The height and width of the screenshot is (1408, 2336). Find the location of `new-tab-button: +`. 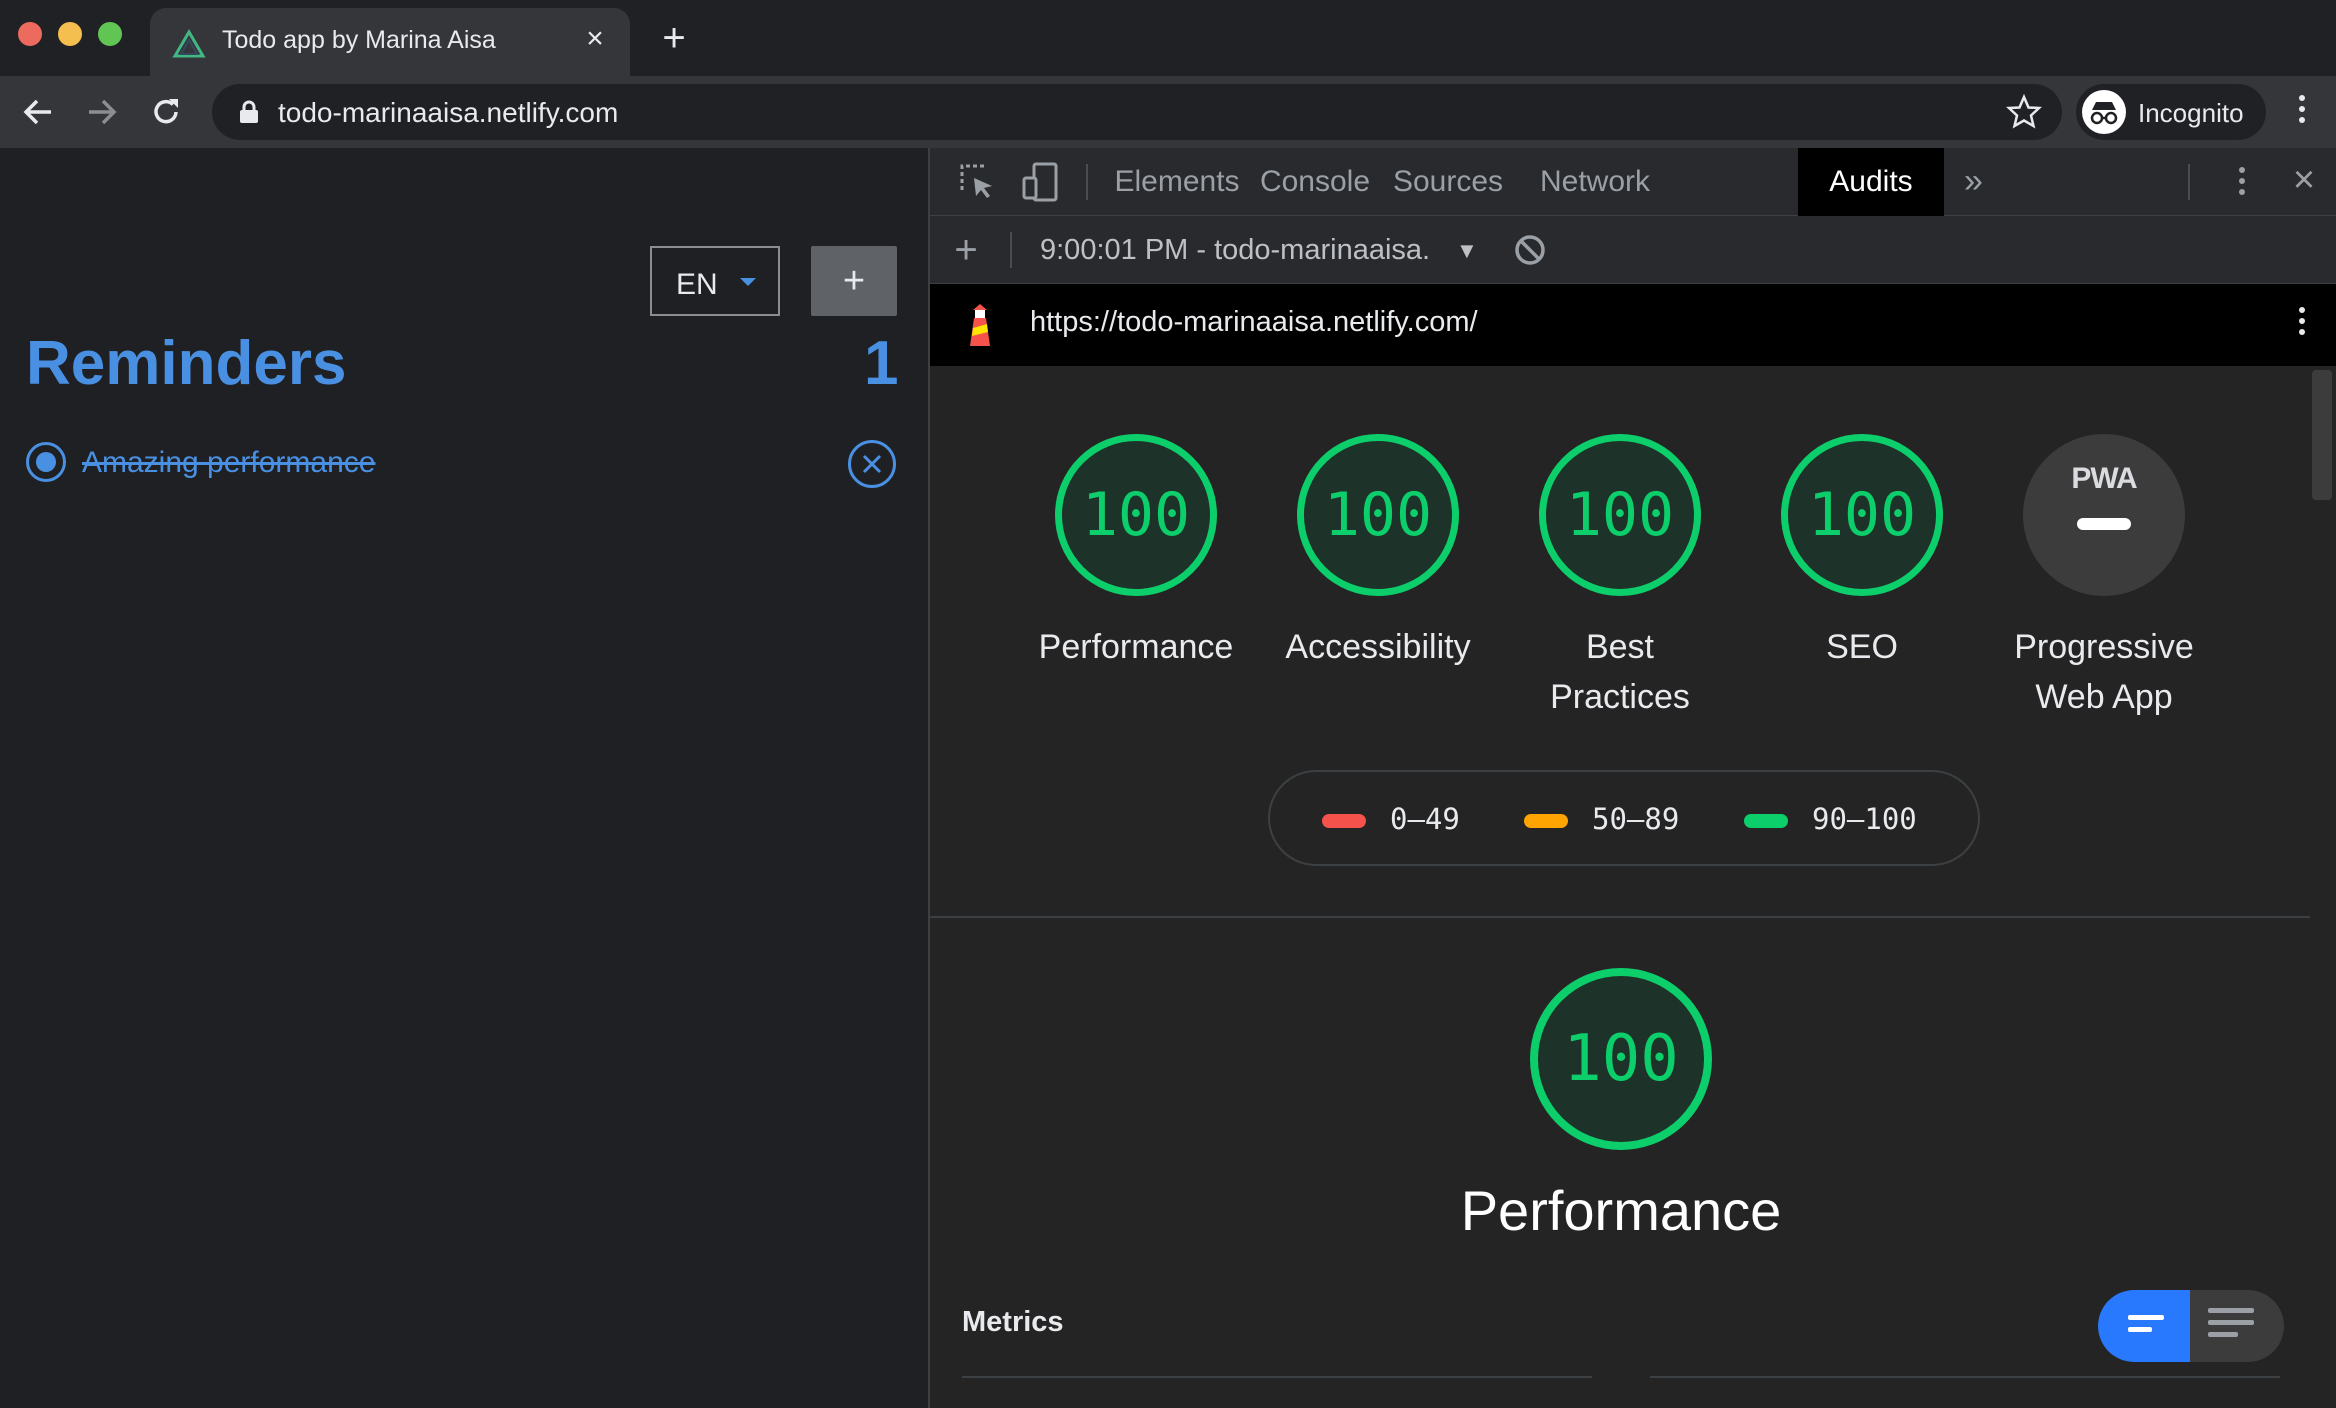

new-tab-button: + is located at coordinates (674, 38).